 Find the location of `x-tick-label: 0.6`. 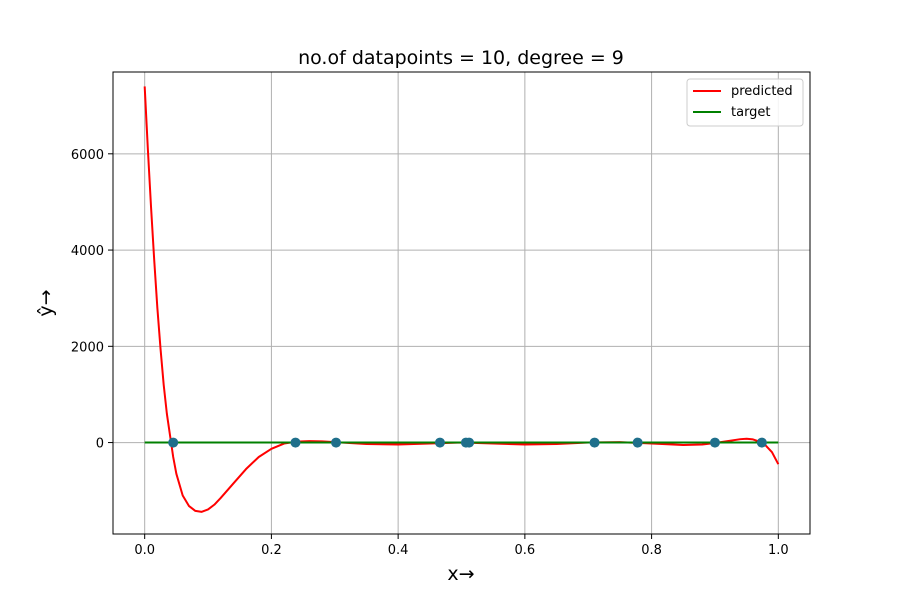

x-tick-label: 0.6 is located at coordinates (525, 550).